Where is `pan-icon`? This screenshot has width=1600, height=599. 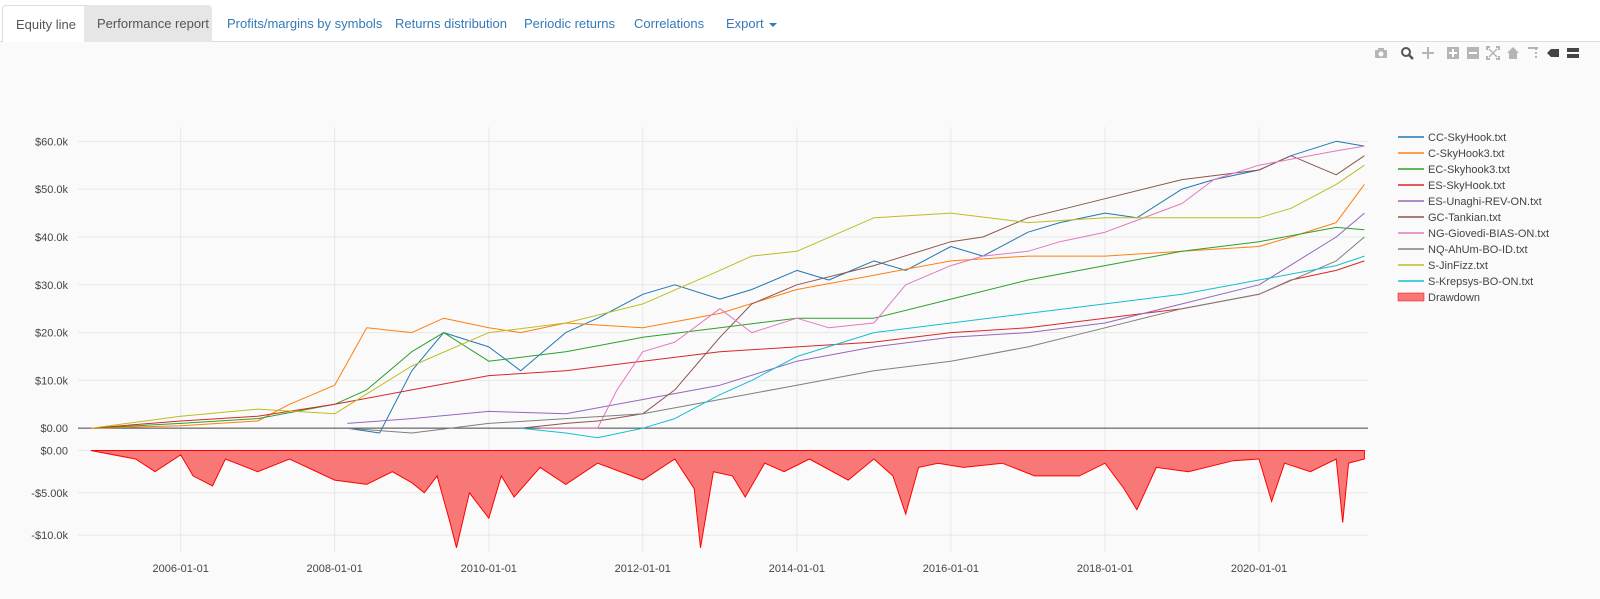 pan-icon is located at coordinates (1428, 53).